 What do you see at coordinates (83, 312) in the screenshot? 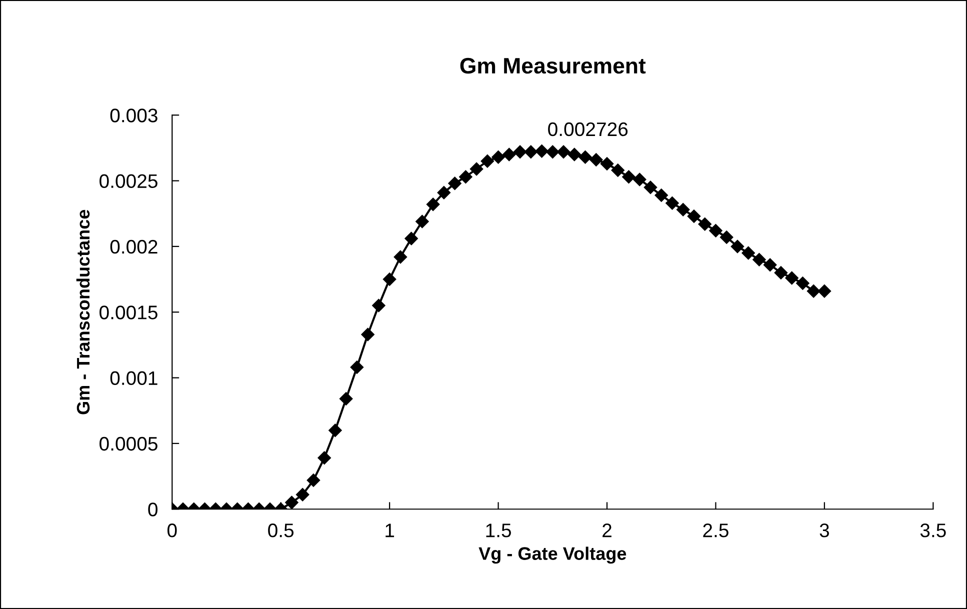
I see `y-axis-title: Gm - Transconductance` at bounding box center [83, 312].